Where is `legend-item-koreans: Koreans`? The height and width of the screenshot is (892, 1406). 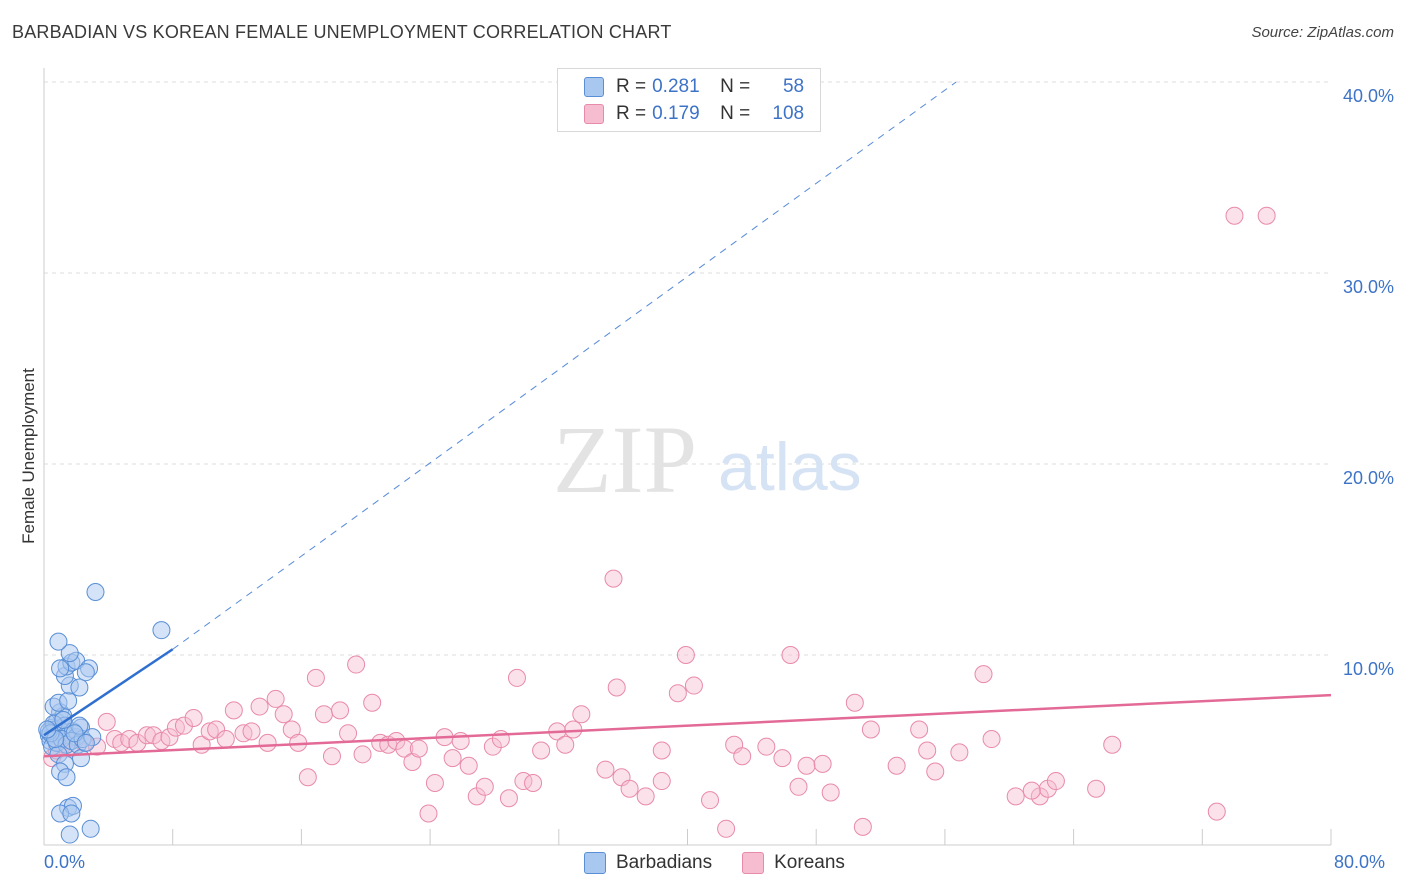 legend-item-koreans: Koreans is located at coordinates (793, 863).